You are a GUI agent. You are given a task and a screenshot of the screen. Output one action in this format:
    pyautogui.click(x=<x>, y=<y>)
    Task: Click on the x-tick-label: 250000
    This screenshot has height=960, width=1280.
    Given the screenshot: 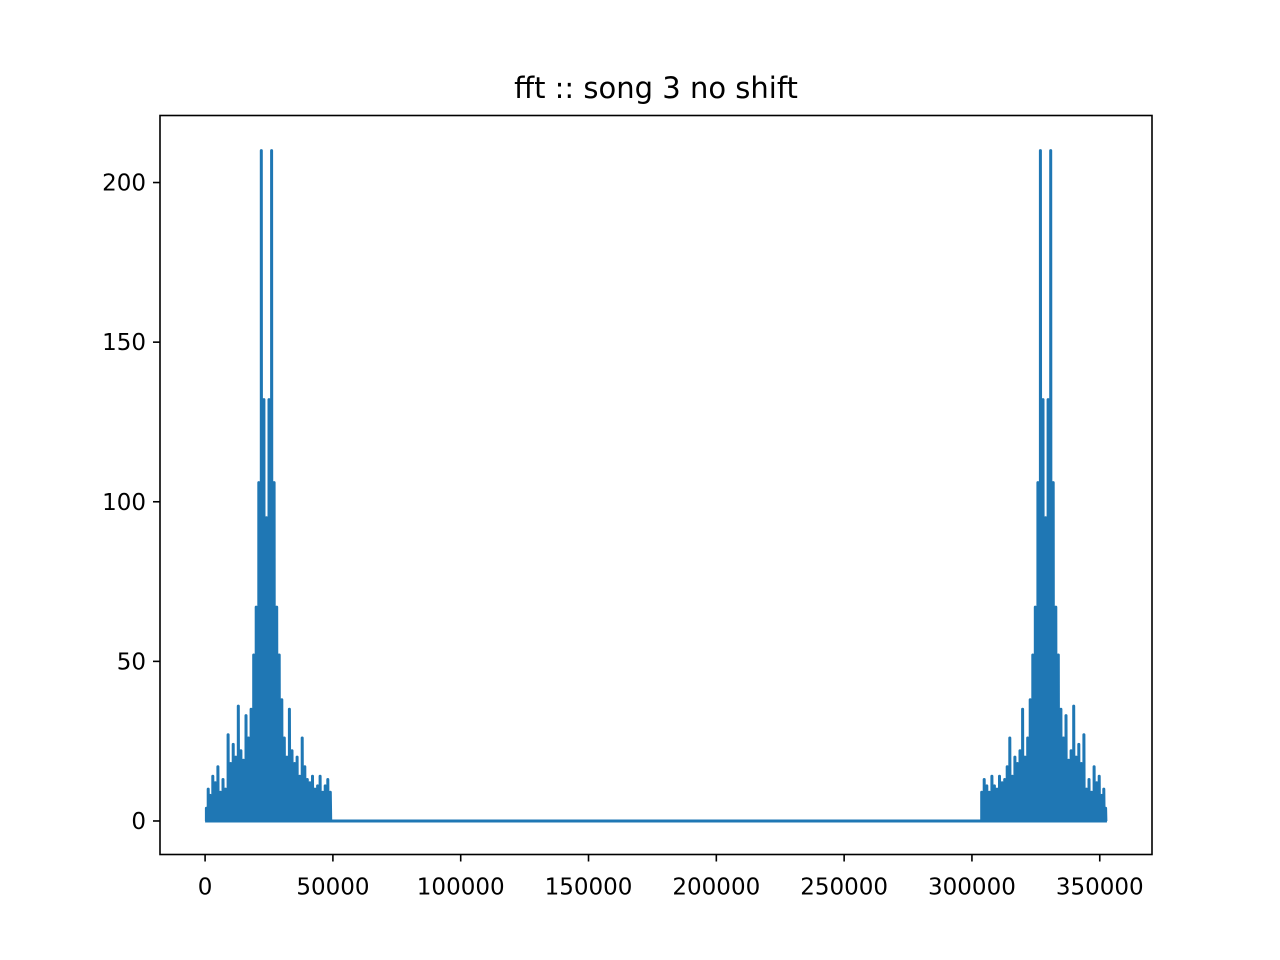 What is the action you would take?
    pyautogui.click(x=844, y=888)
    